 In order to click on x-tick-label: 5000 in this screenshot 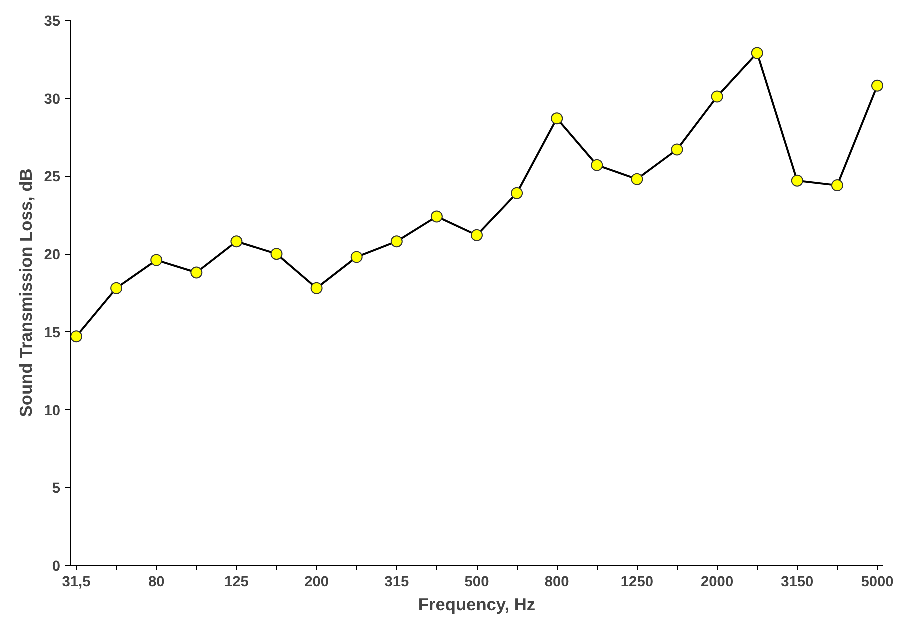, I will do `click(877, 582)`.